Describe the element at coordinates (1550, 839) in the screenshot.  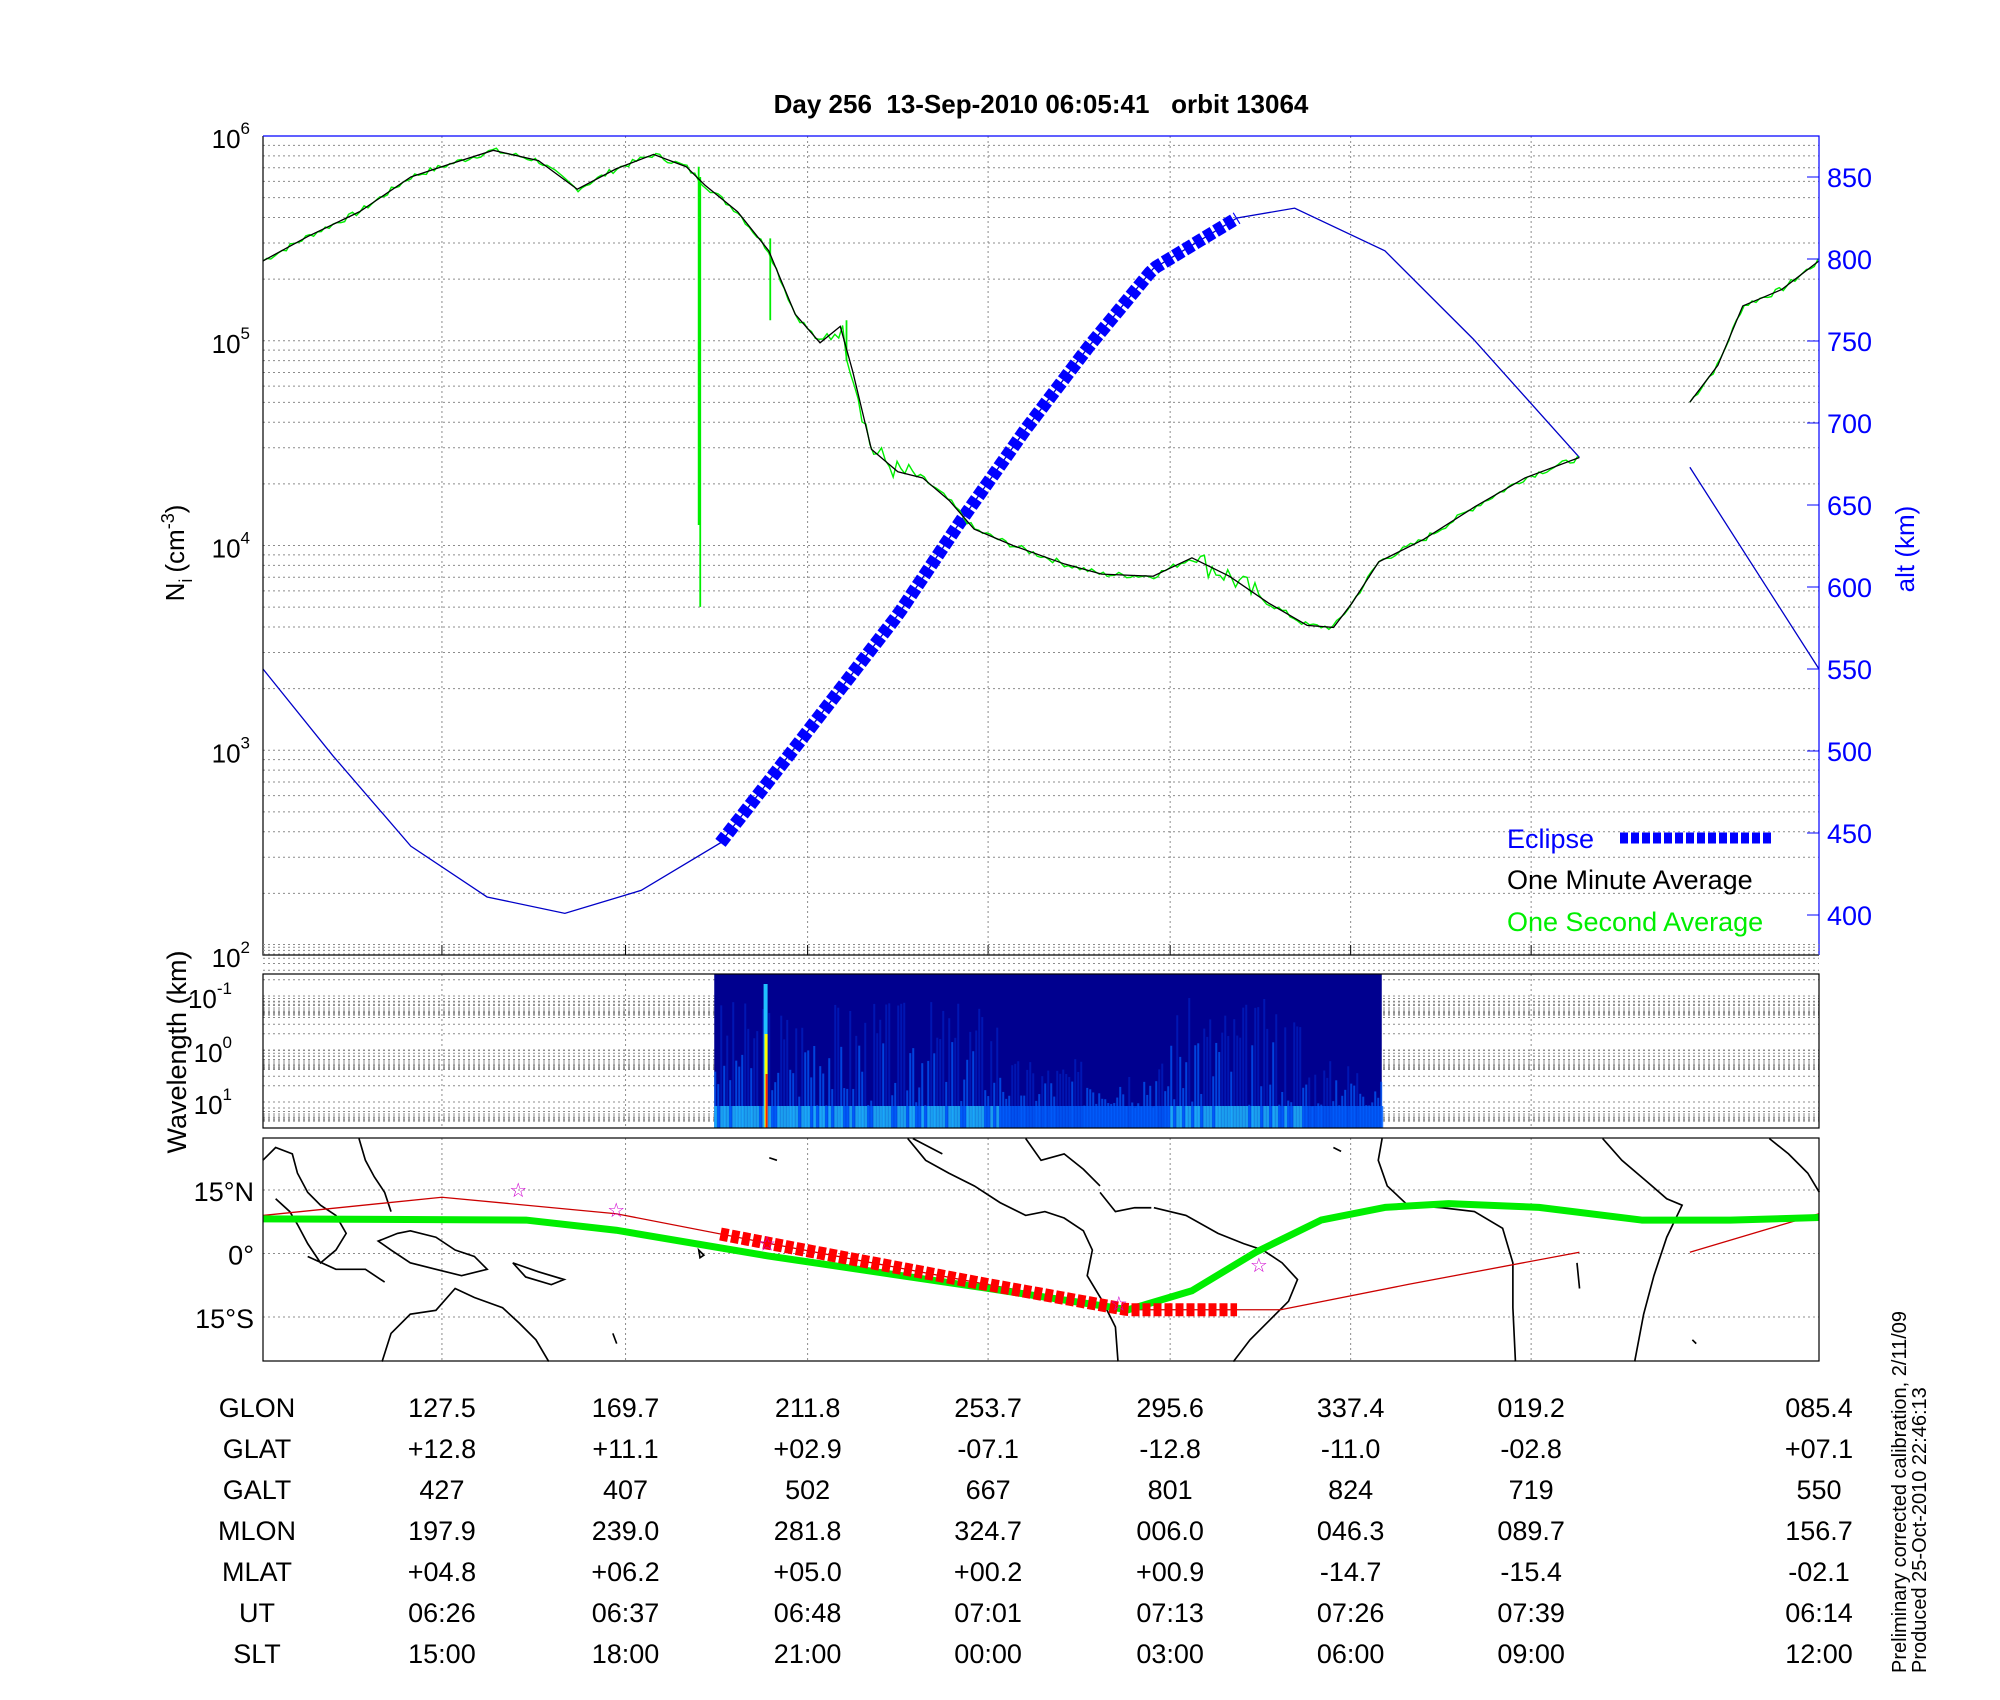
I see `legend-eclipse-label: Eclipse` at that location.